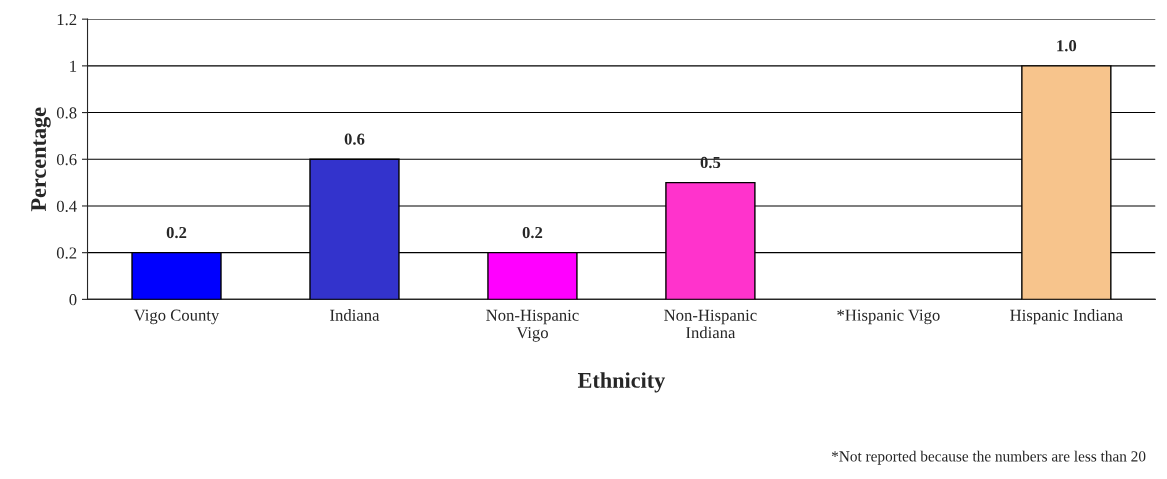  What do you see at coordinates (710, 324) in the screenshot?
I see `x-tick-label: Non-Hispanic Indiana` at bounding box center [710, 324].